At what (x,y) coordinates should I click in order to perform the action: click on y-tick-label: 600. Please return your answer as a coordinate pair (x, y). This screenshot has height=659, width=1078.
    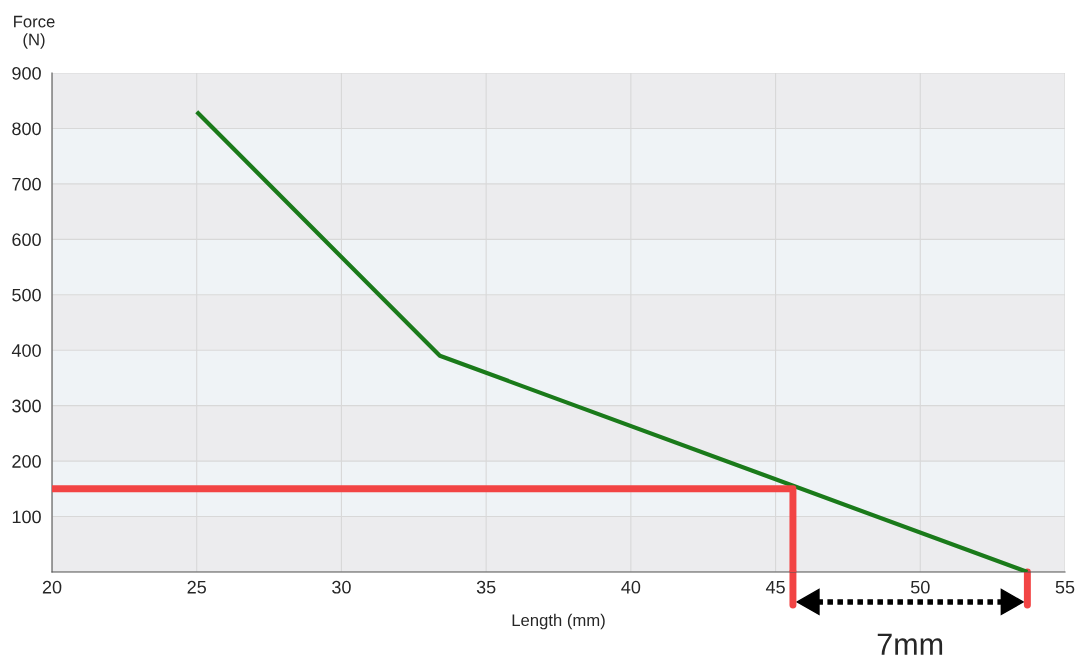
    Looking at the image, I should click on (26, 240).